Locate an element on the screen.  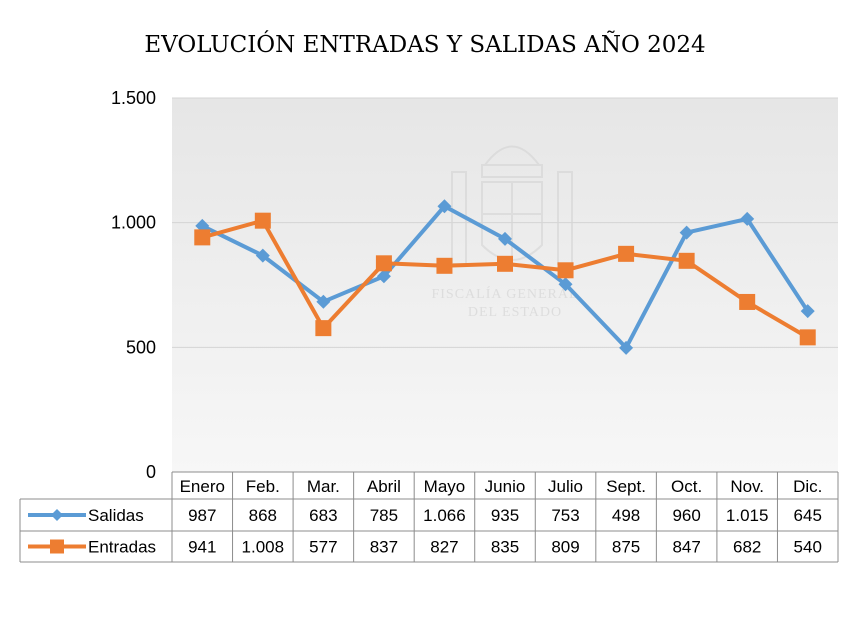
x-tick-label: Junio is located at coordinates (505, 486).